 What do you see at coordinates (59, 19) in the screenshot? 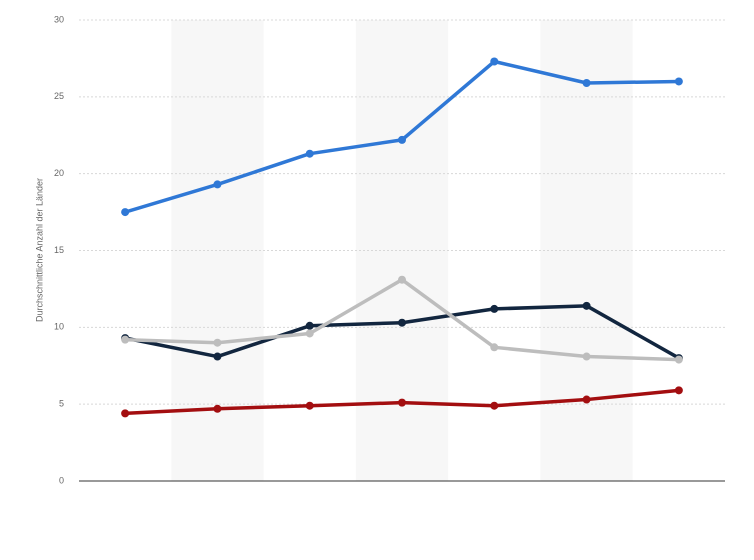
I see `y-tick-label: 30` at bounding box center [59, 19].